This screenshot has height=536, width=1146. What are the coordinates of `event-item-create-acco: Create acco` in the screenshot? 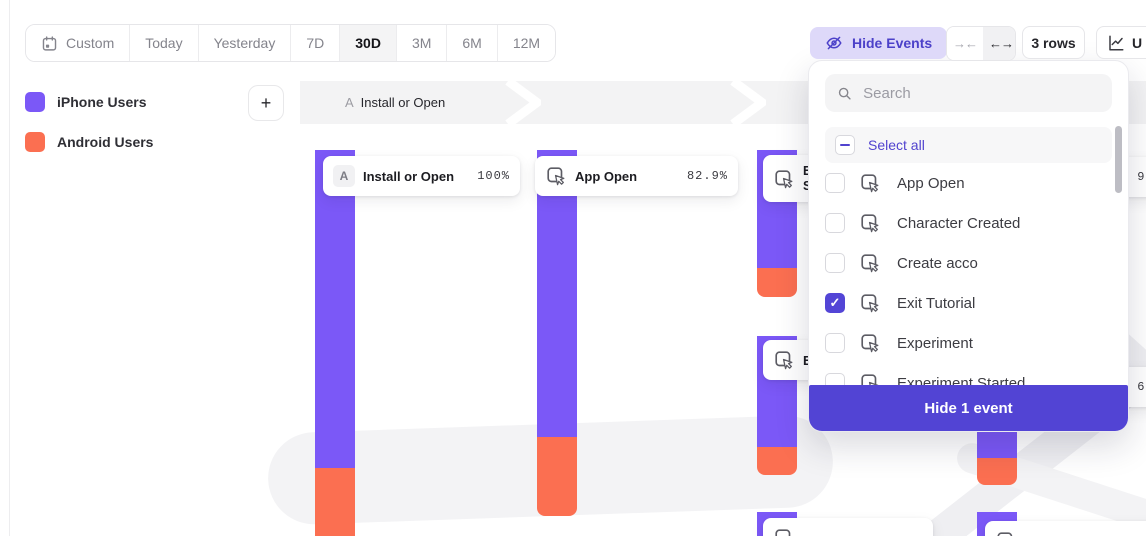 It's located at (968, 263).